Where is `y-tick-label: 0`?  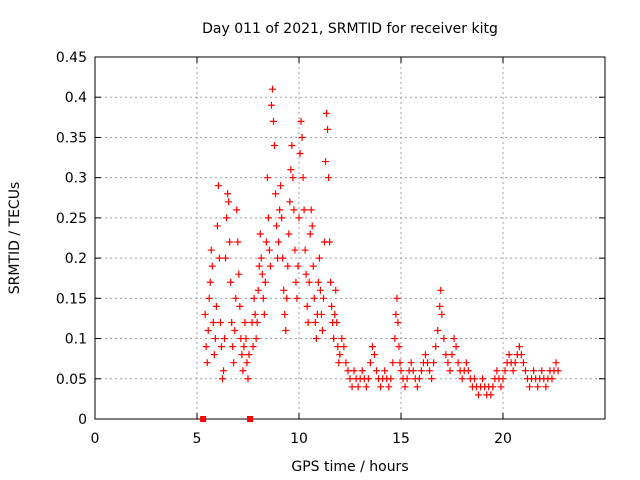
y-tick-label: 0 is located at coordinates (82, 420).